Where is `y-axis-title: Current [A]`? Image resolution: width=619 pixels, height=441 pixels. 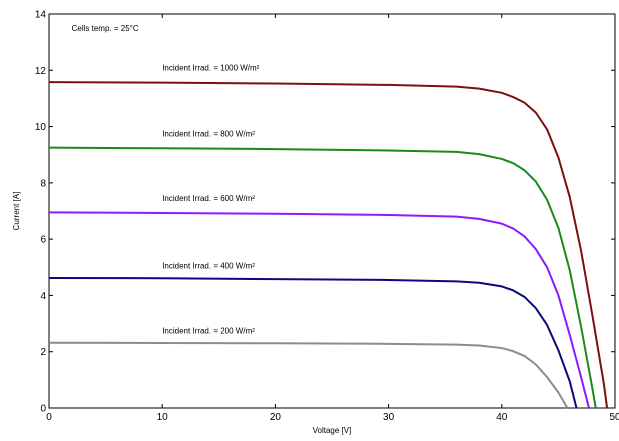 y-axis-title: Current [A] is located at coordinates (16, 211).